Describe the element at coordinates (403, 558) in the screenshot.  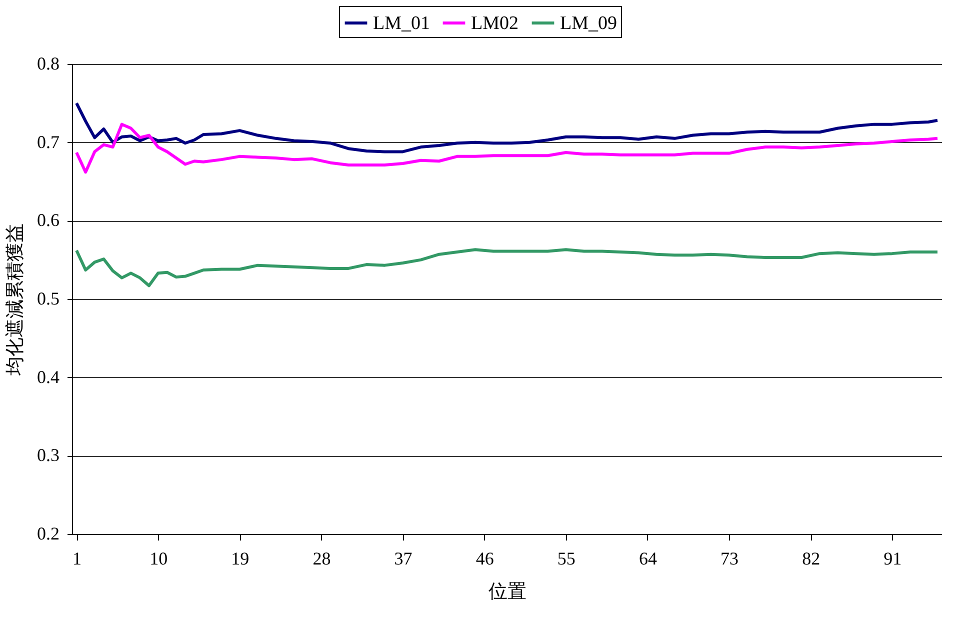
I see `x-tick-label: 37` at that location.